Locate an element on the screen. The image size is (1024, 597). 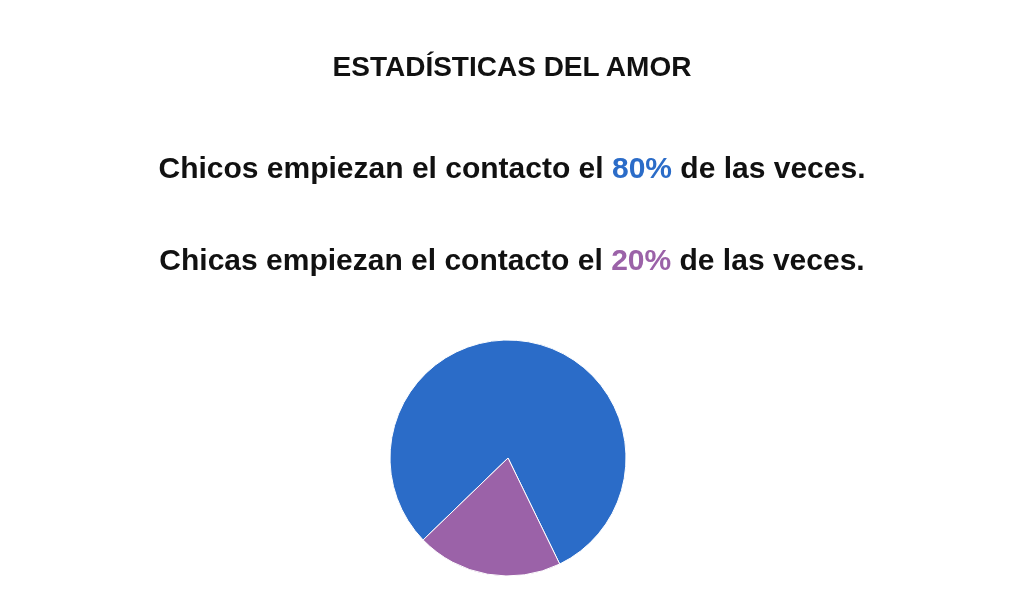
text: Chicas empiezan el contacto el 20% de las veces. is located at coordinates (512, 259).